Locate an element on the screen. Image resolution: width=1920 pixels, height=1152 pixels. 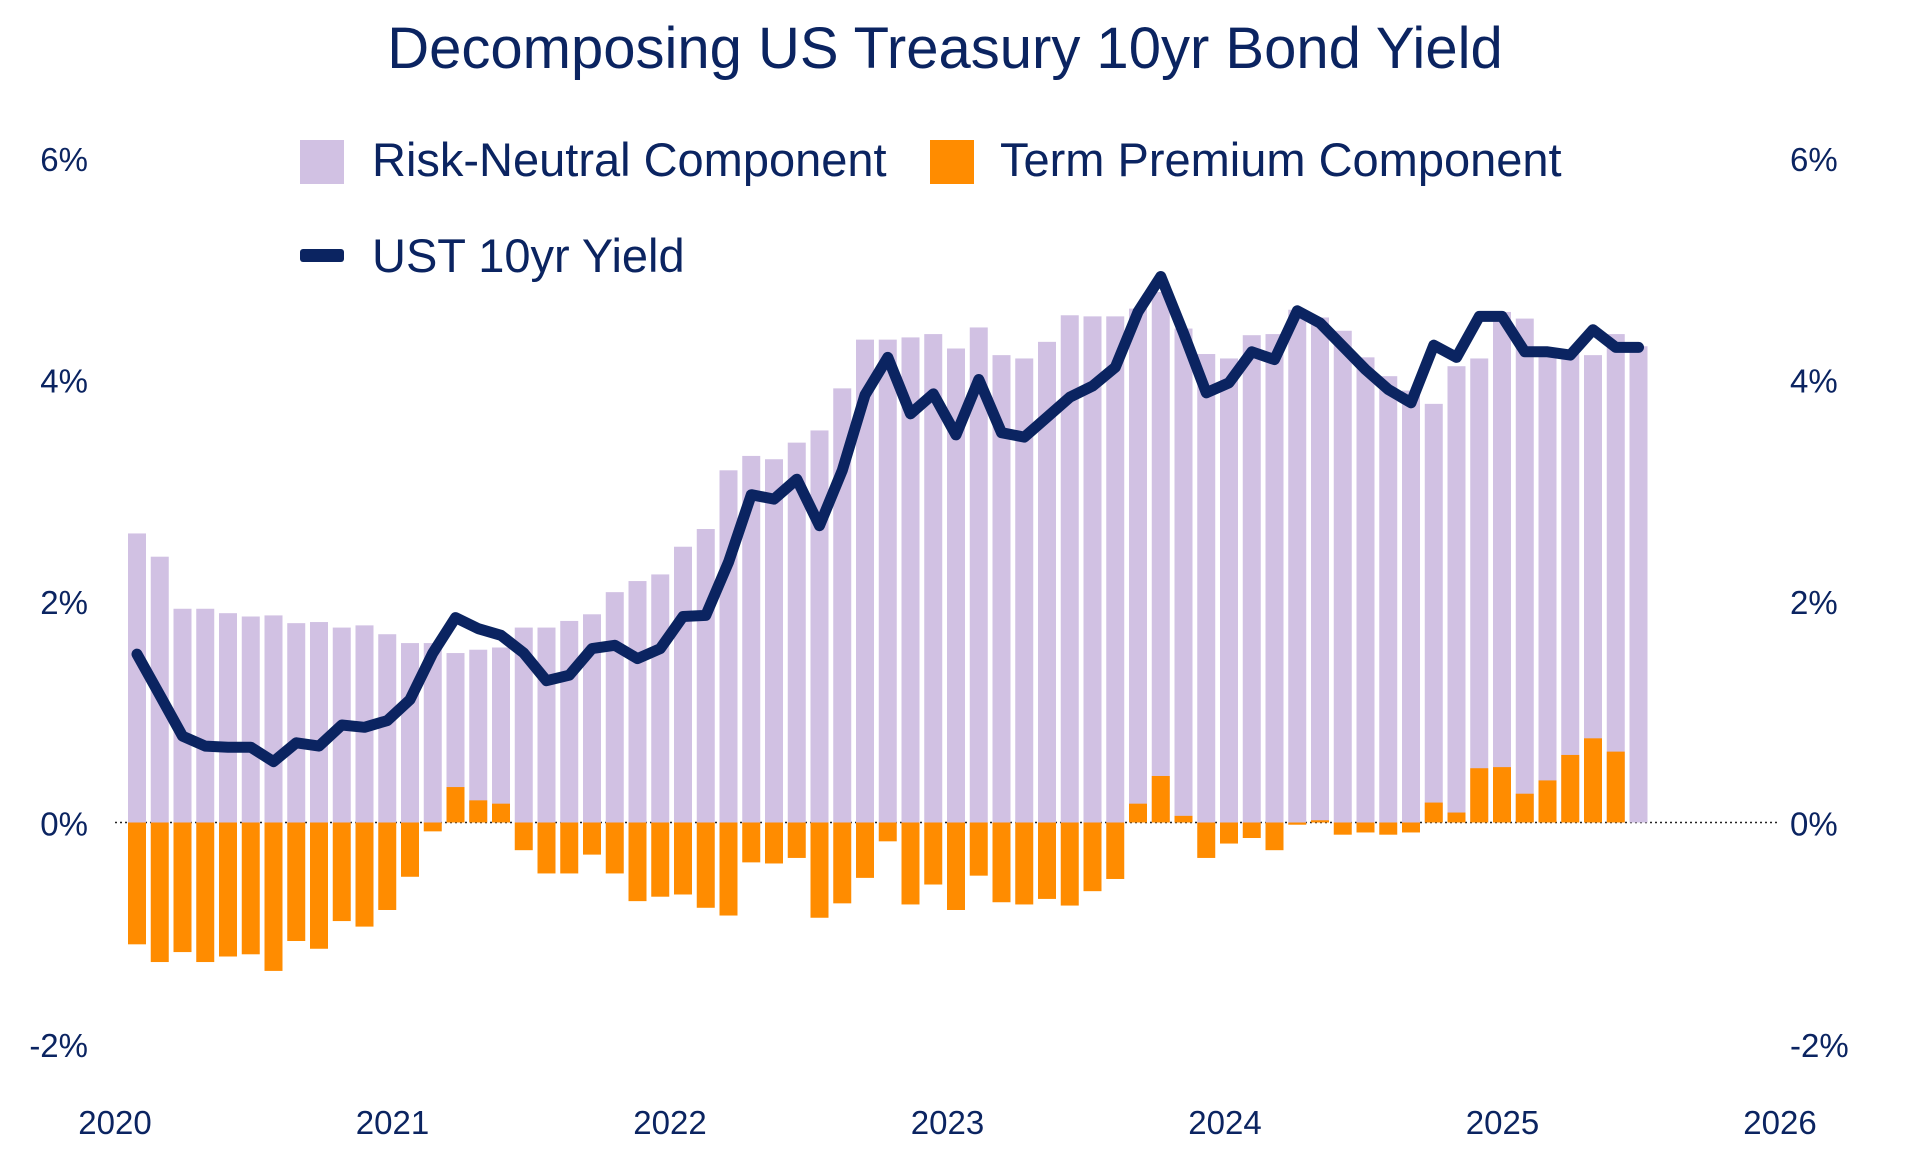
y-tick-label-right: 0% is located at coordinates (1814, 824).